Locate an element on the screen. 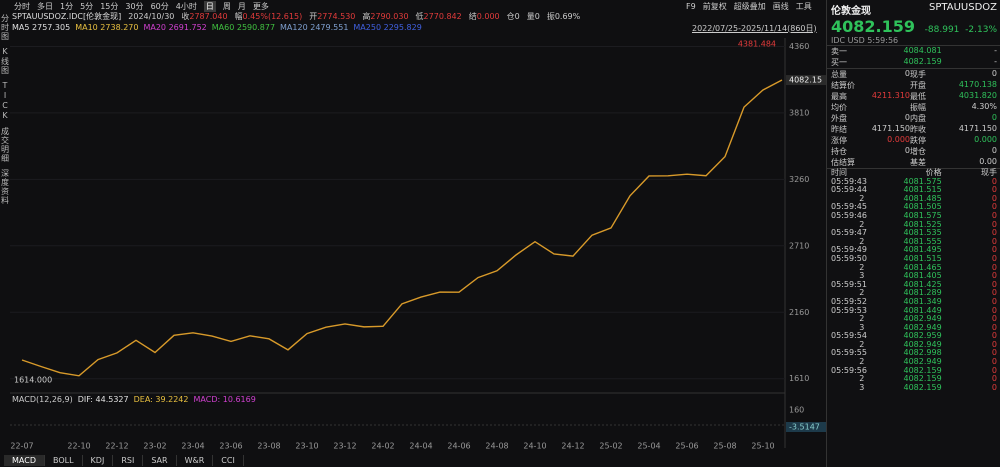  period-tab: 30分 is located at coordinates (134, 6).